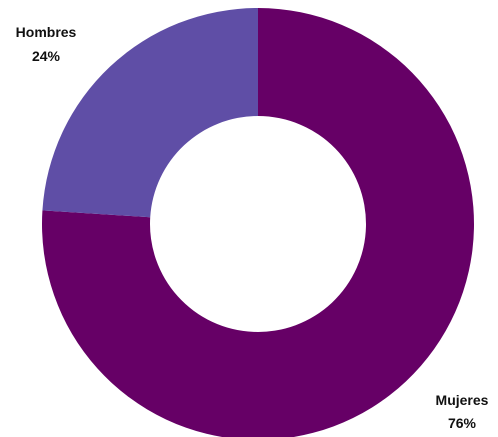 This screenshot has height=437, width=498. Describe the element at coordinates (462, 400) in the screenshot. I see `slice-label-mujeres: Mujeres` at that location.